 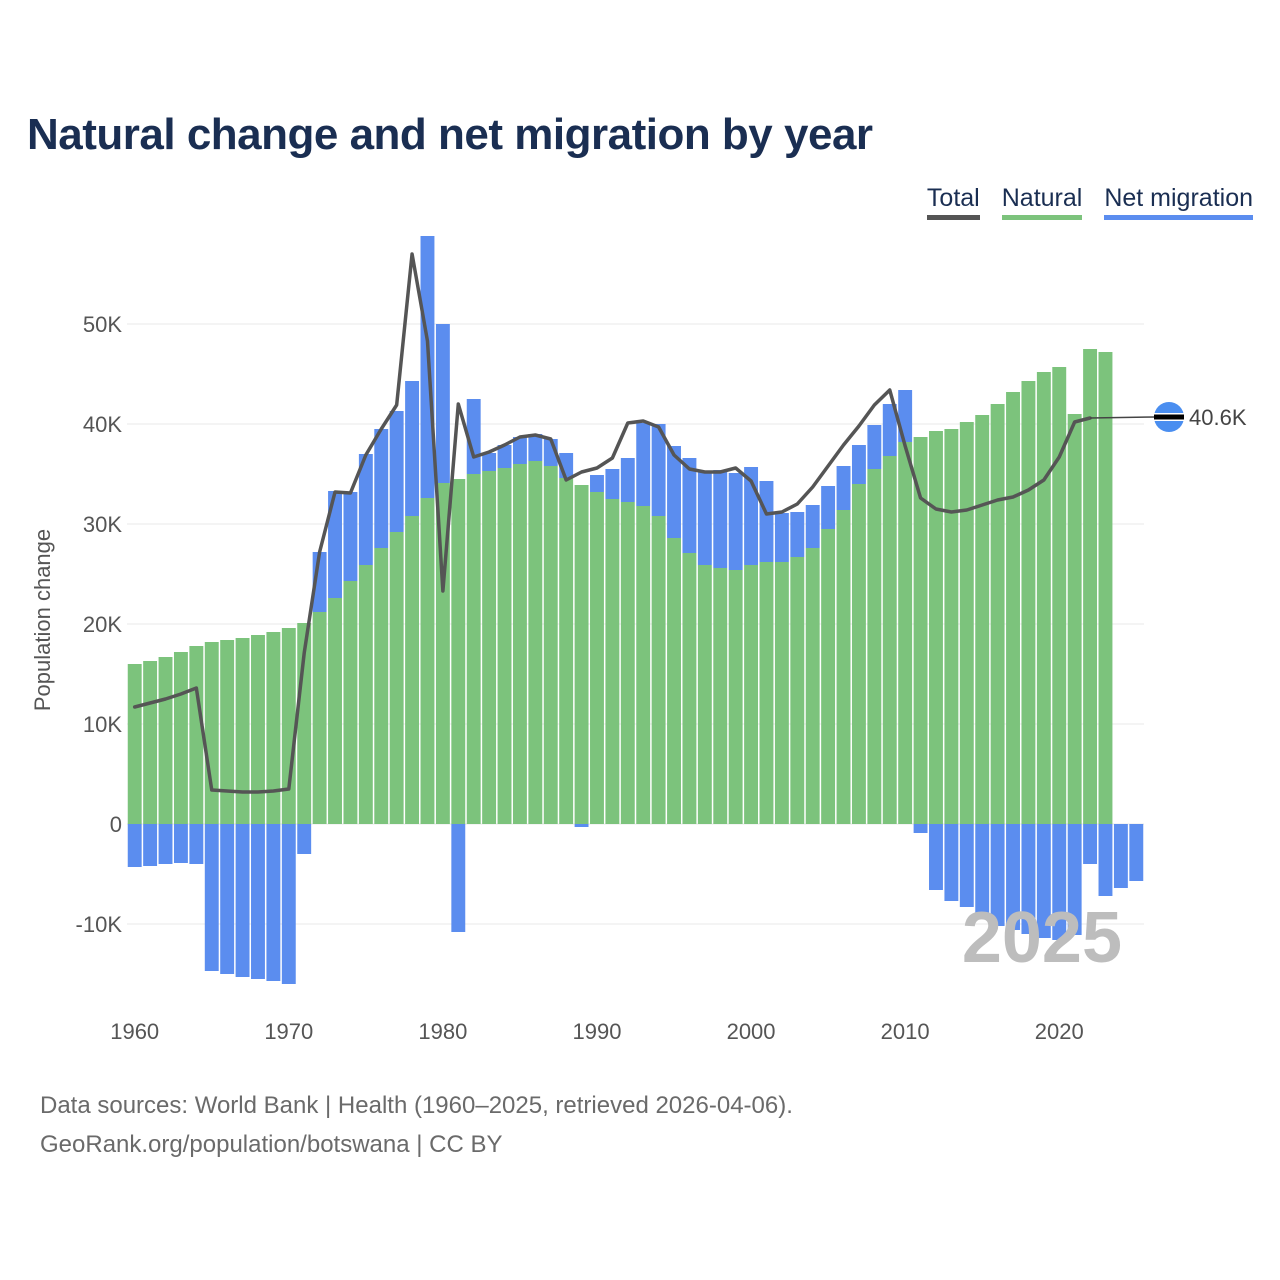 What do you see at coordinates (905, 1031) in the screenshot?
I see `x-tick-label: 2010` at bounding box center [905, 1031].